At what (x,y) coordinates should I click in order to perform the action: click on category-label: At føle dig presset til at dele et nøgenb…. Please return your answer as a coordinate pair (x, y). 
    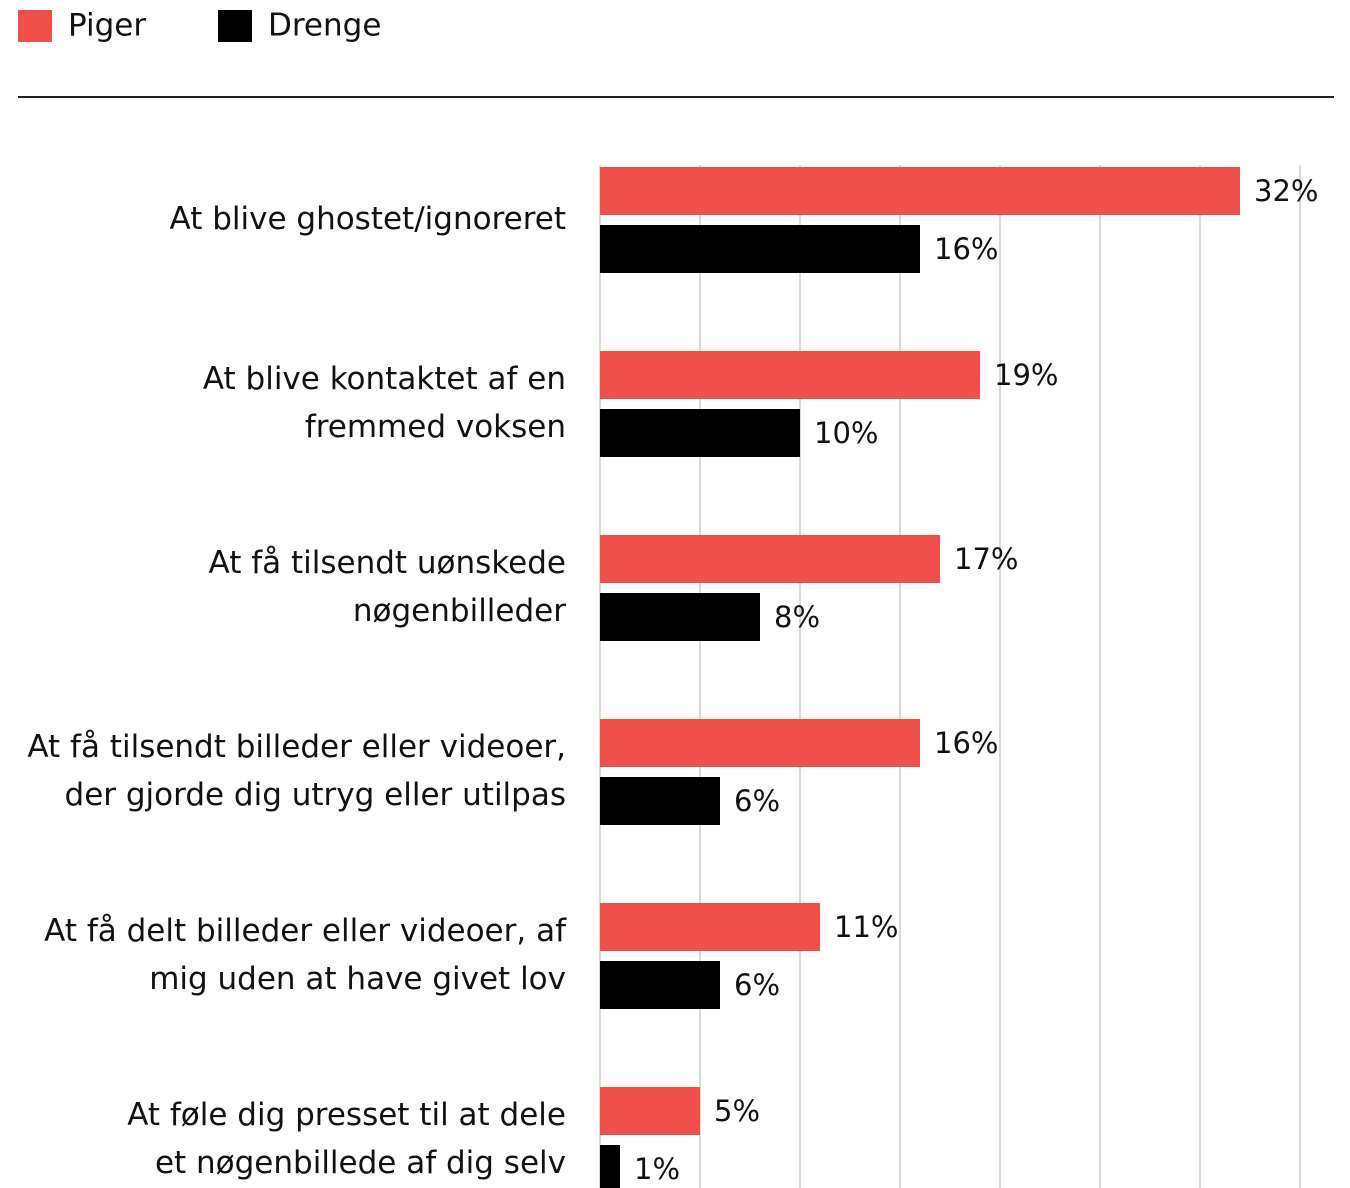
    Looking at the image, I should click on (346, 1139).